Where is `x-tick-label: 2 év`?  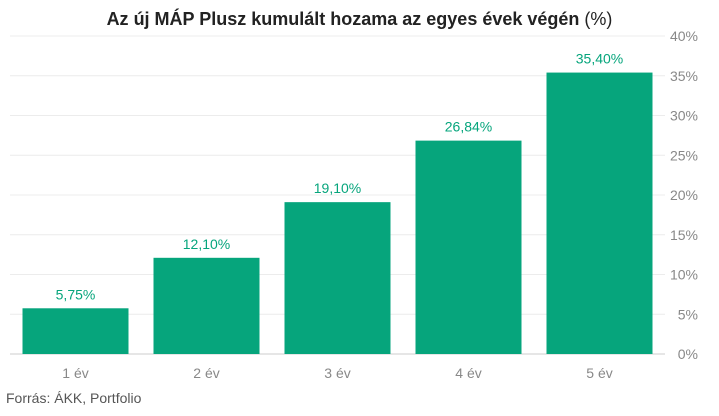
x-tick-label: 2 év is located at coordinates (206, 373).